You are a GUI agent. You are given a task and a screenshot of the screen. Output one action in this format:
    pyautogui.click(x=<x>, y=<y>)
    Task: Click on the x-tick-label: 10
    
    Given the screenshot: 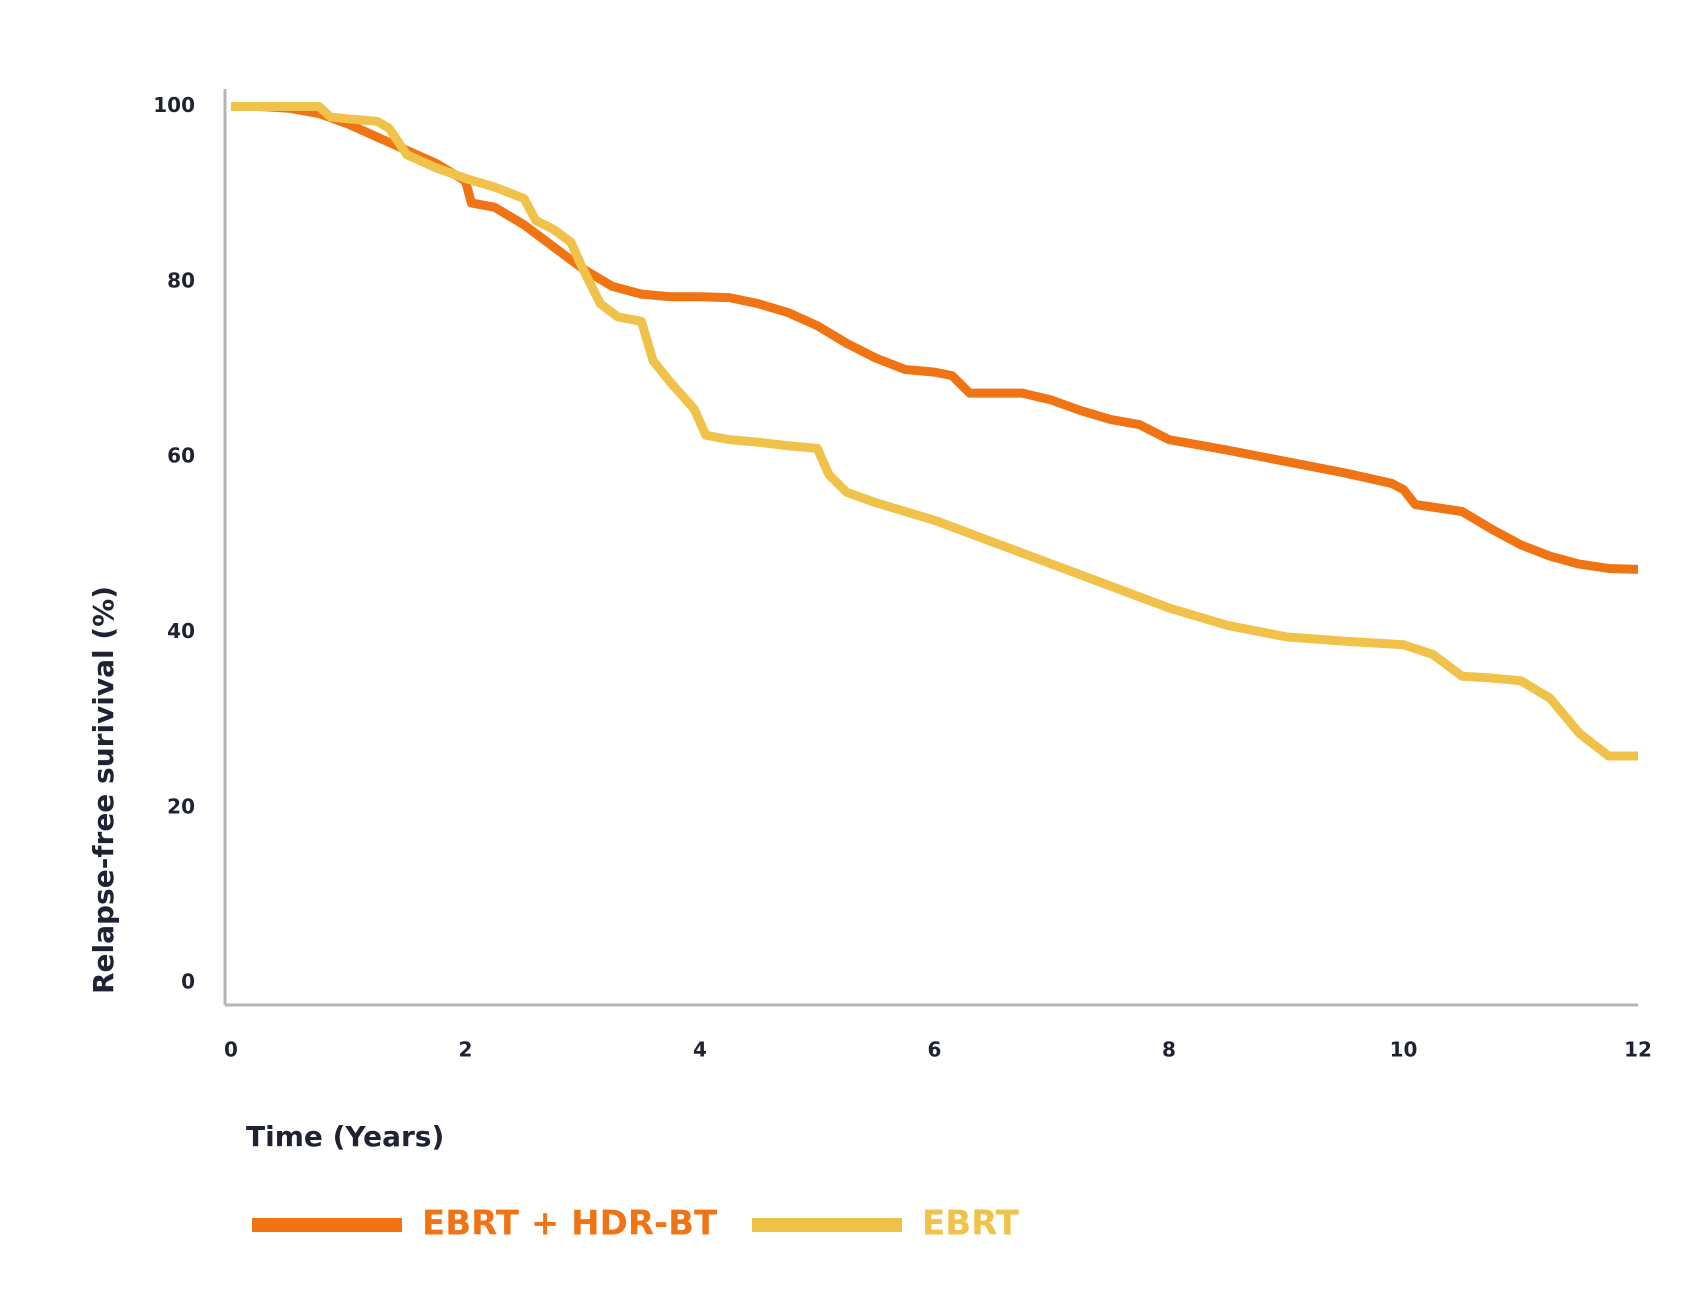 What is the action you would take?
    pyautogui.click(x=1404, y=1050)
    